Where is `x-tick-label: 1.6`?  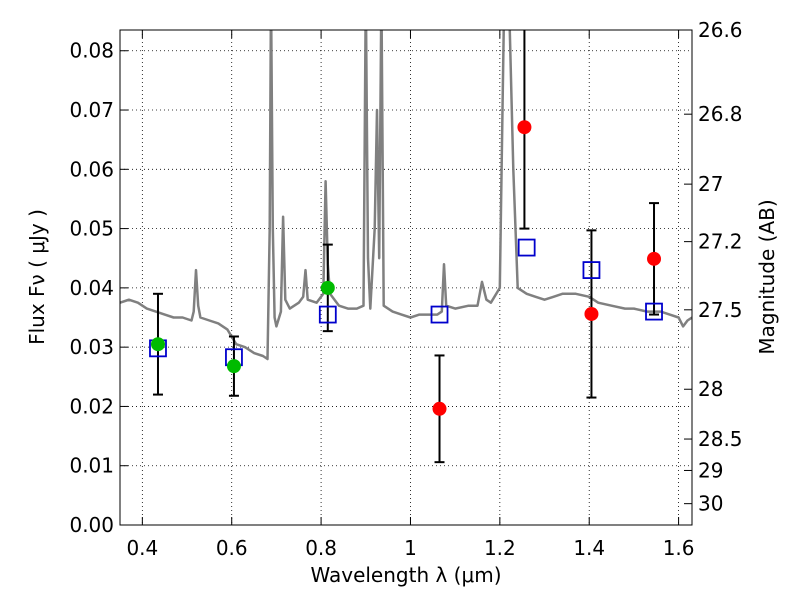
x-tick-label: 1.6 is located at coordinates (679, 548).